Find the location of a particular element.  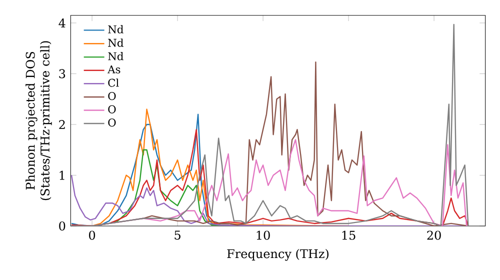

x-tick-label: 10 is located at coordinates (263, 235).